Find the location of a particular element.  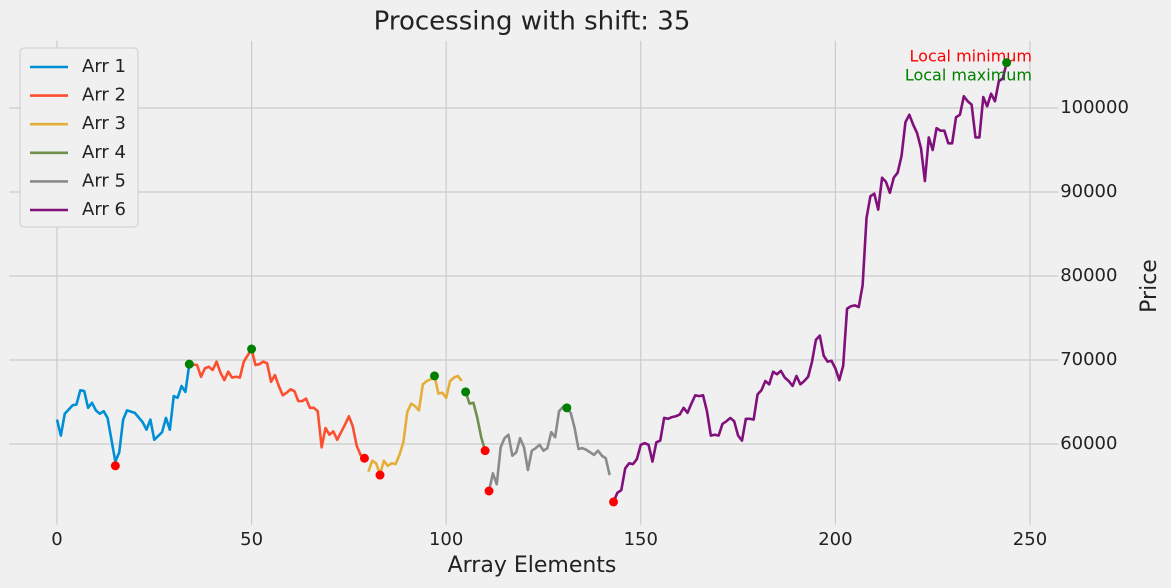

extremum-label: Local minimum is located at coordinates (971, 56).